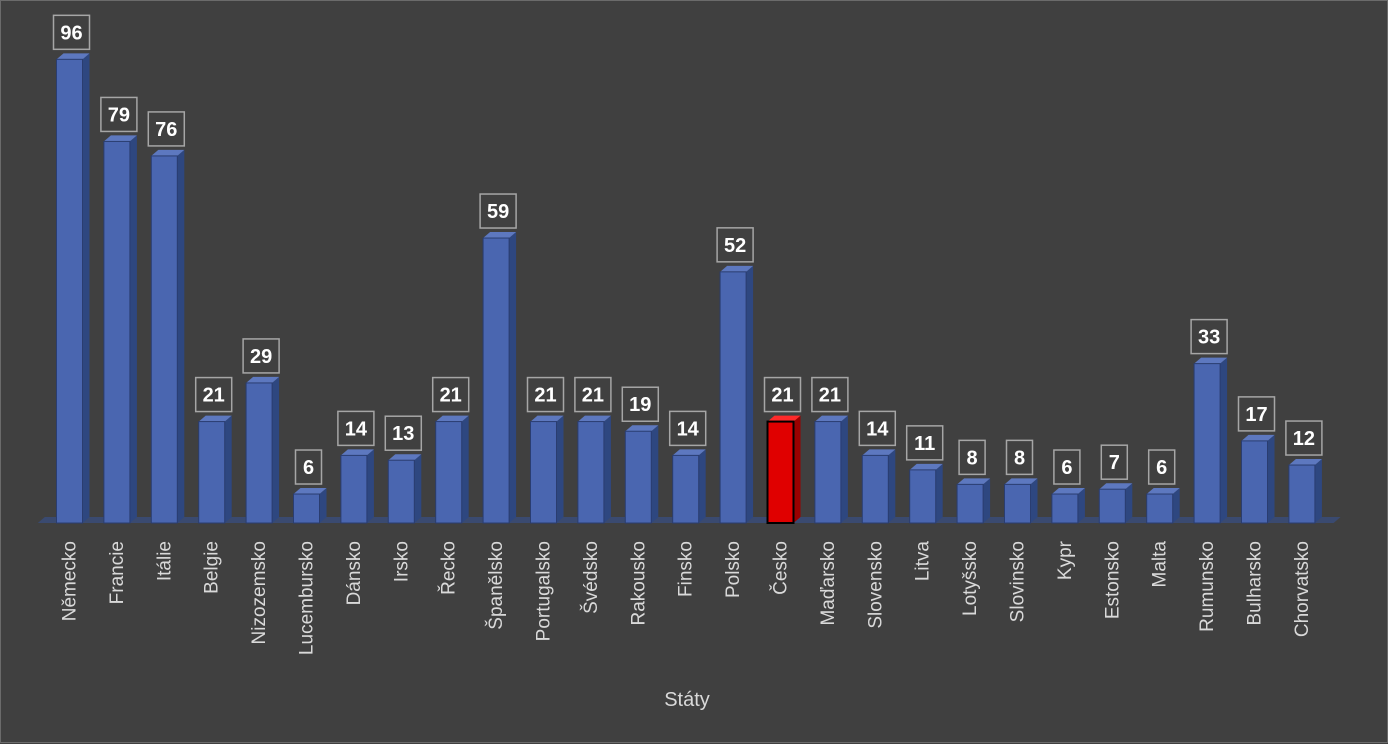 Image resolution: width=1388 pixels, height=744 pixels. I want to click on data-label-value: 12, so click(1304, 439).